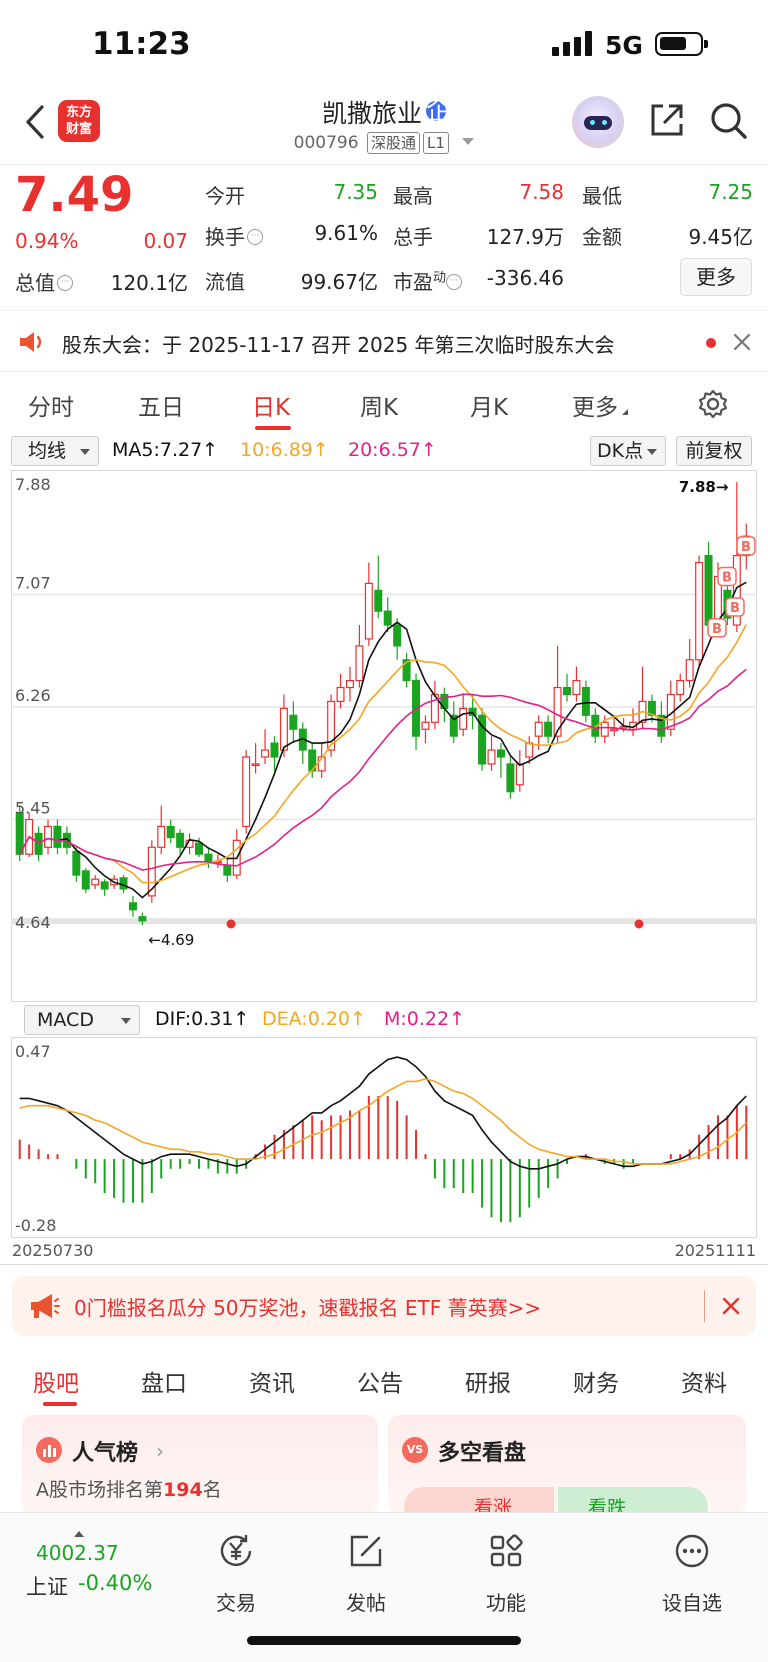 Image resolution: width=768 pixels, height=1662 pixels. What do you see at coordinates (79, 1534) in the screenshot?
I see `caret-up-icon` at bounding box center [79, 1534].